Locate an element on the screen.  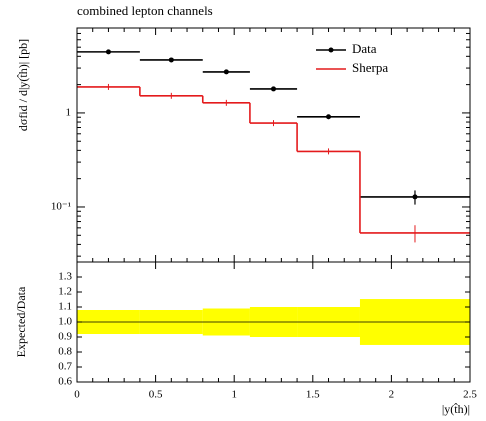
x-tick-label: 1 is located at coordinates (234, 395).